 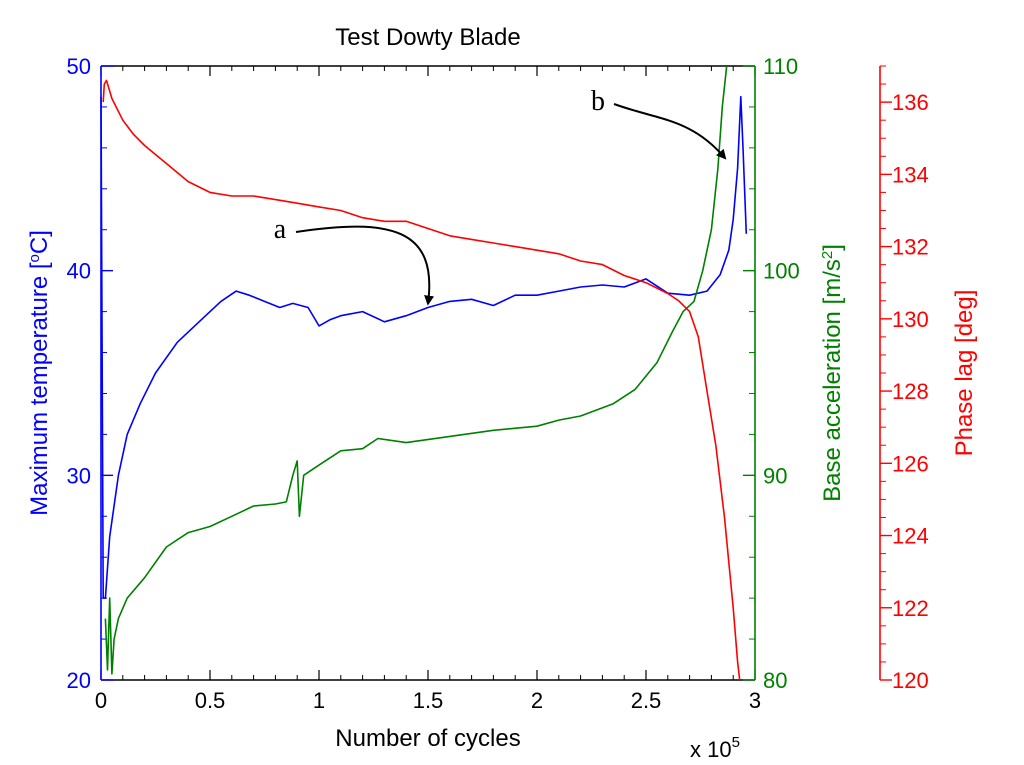 I want to click on y-axis-label-acceleration: Base acceleration [m/s2], so click(x=833, y=373).